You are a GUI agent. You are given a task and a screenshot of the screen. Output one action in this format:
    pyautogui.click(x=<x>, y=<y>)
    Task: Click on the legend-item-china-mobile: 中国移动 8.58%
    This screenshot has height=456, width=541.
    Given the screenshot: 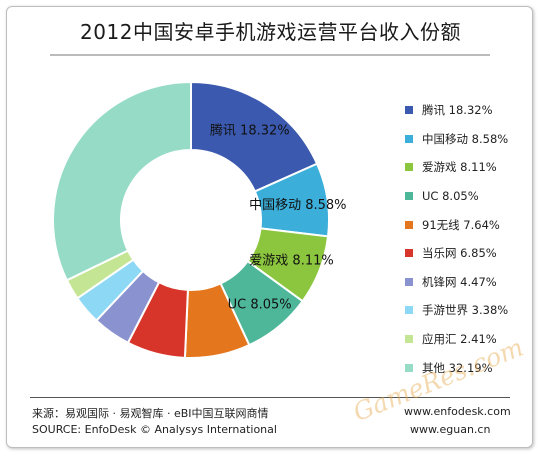 What is the action you would take?
    pyautogui.click(x=470, y=139)
    